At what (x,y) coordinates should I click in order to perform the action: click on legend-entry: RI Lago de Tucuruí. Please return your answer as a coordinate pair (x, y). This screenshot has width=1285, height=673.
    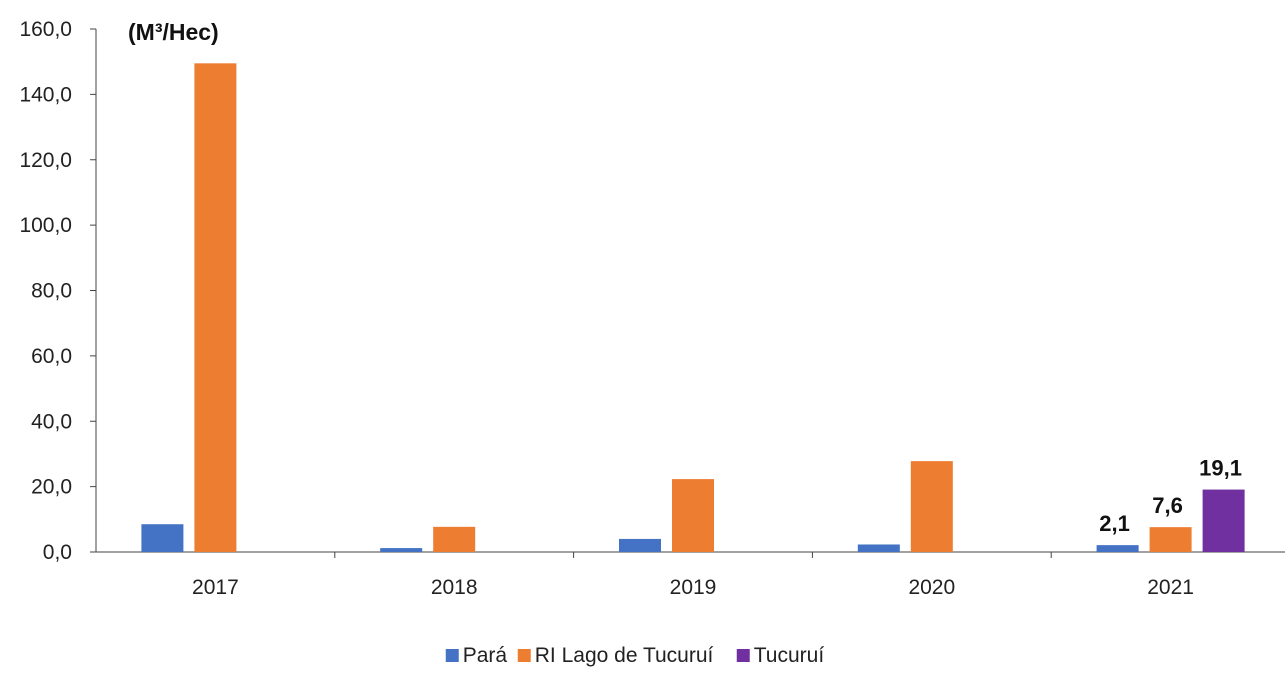
    Looking at the image, I should click on (624, 655).